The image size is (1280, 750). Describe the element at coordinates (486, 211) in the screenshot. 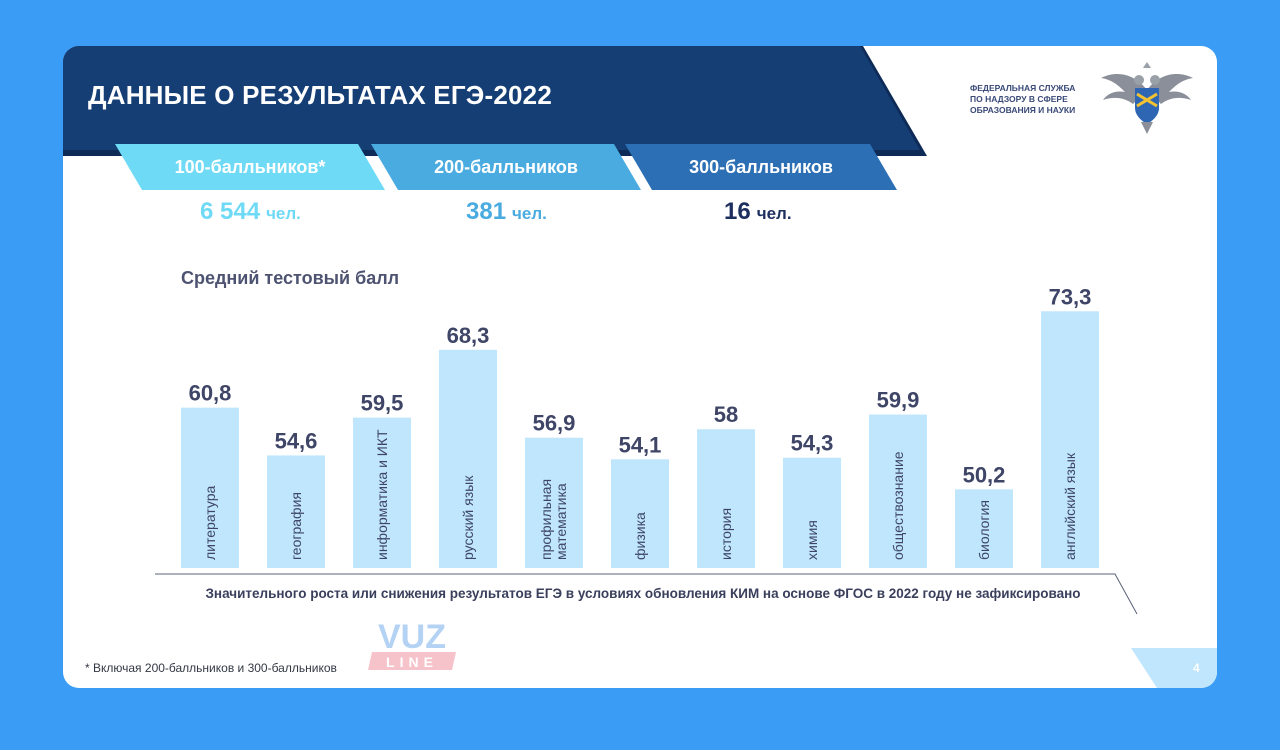

I see `count-value: 381` at that location.